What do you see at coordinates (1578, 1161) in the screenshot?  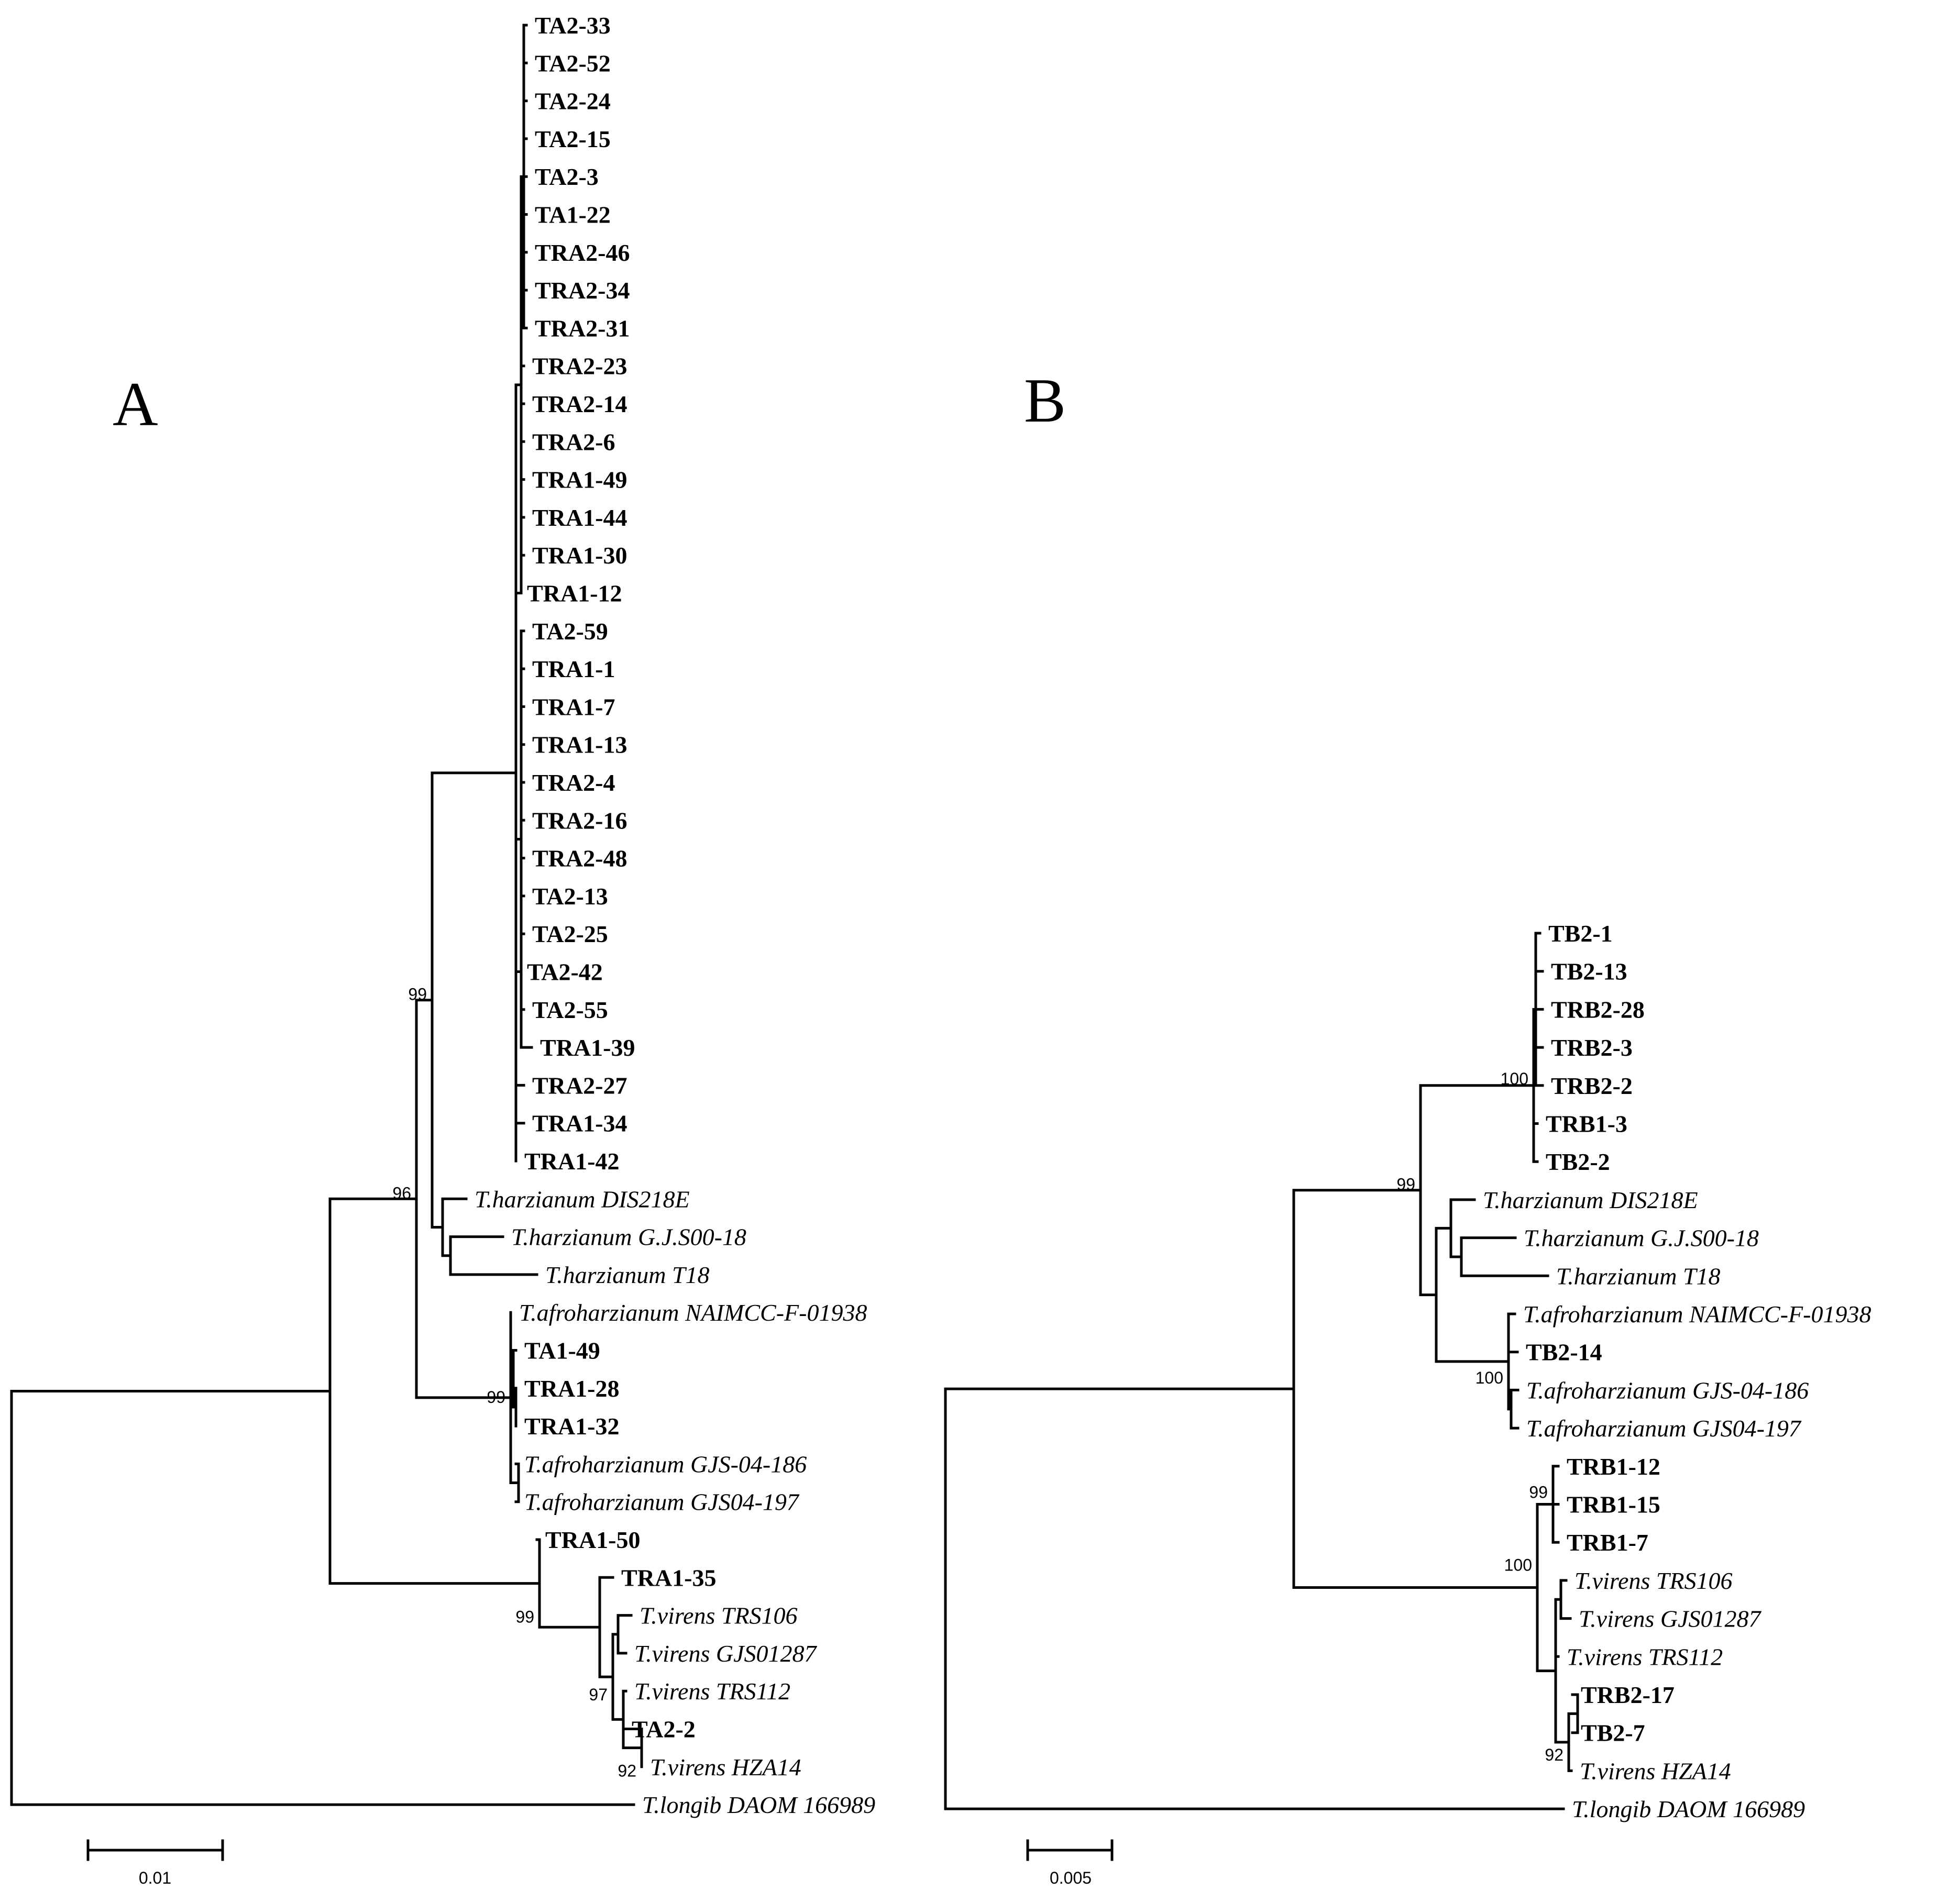 I see `taxon-tb2-2: TB2-2` at bounding box center [1578, 1161].